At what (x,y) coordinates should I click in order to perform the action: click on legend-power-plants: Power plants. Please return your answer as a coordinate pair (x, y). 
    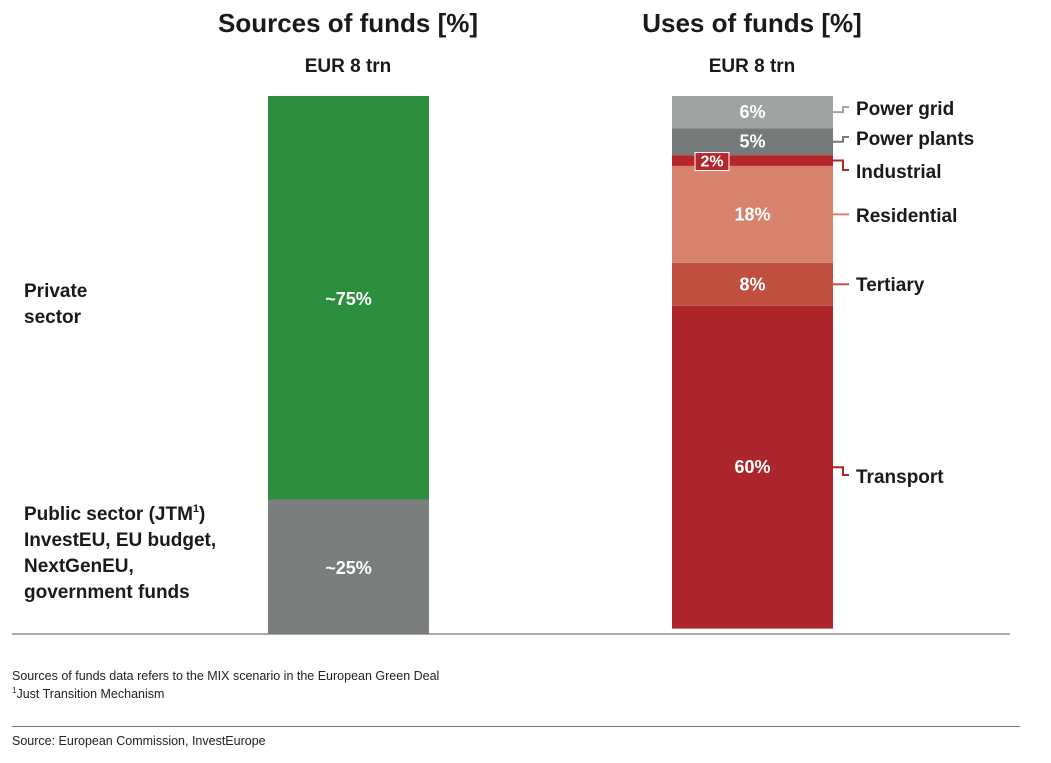
    Looking at the image, I should click on (915, 139).